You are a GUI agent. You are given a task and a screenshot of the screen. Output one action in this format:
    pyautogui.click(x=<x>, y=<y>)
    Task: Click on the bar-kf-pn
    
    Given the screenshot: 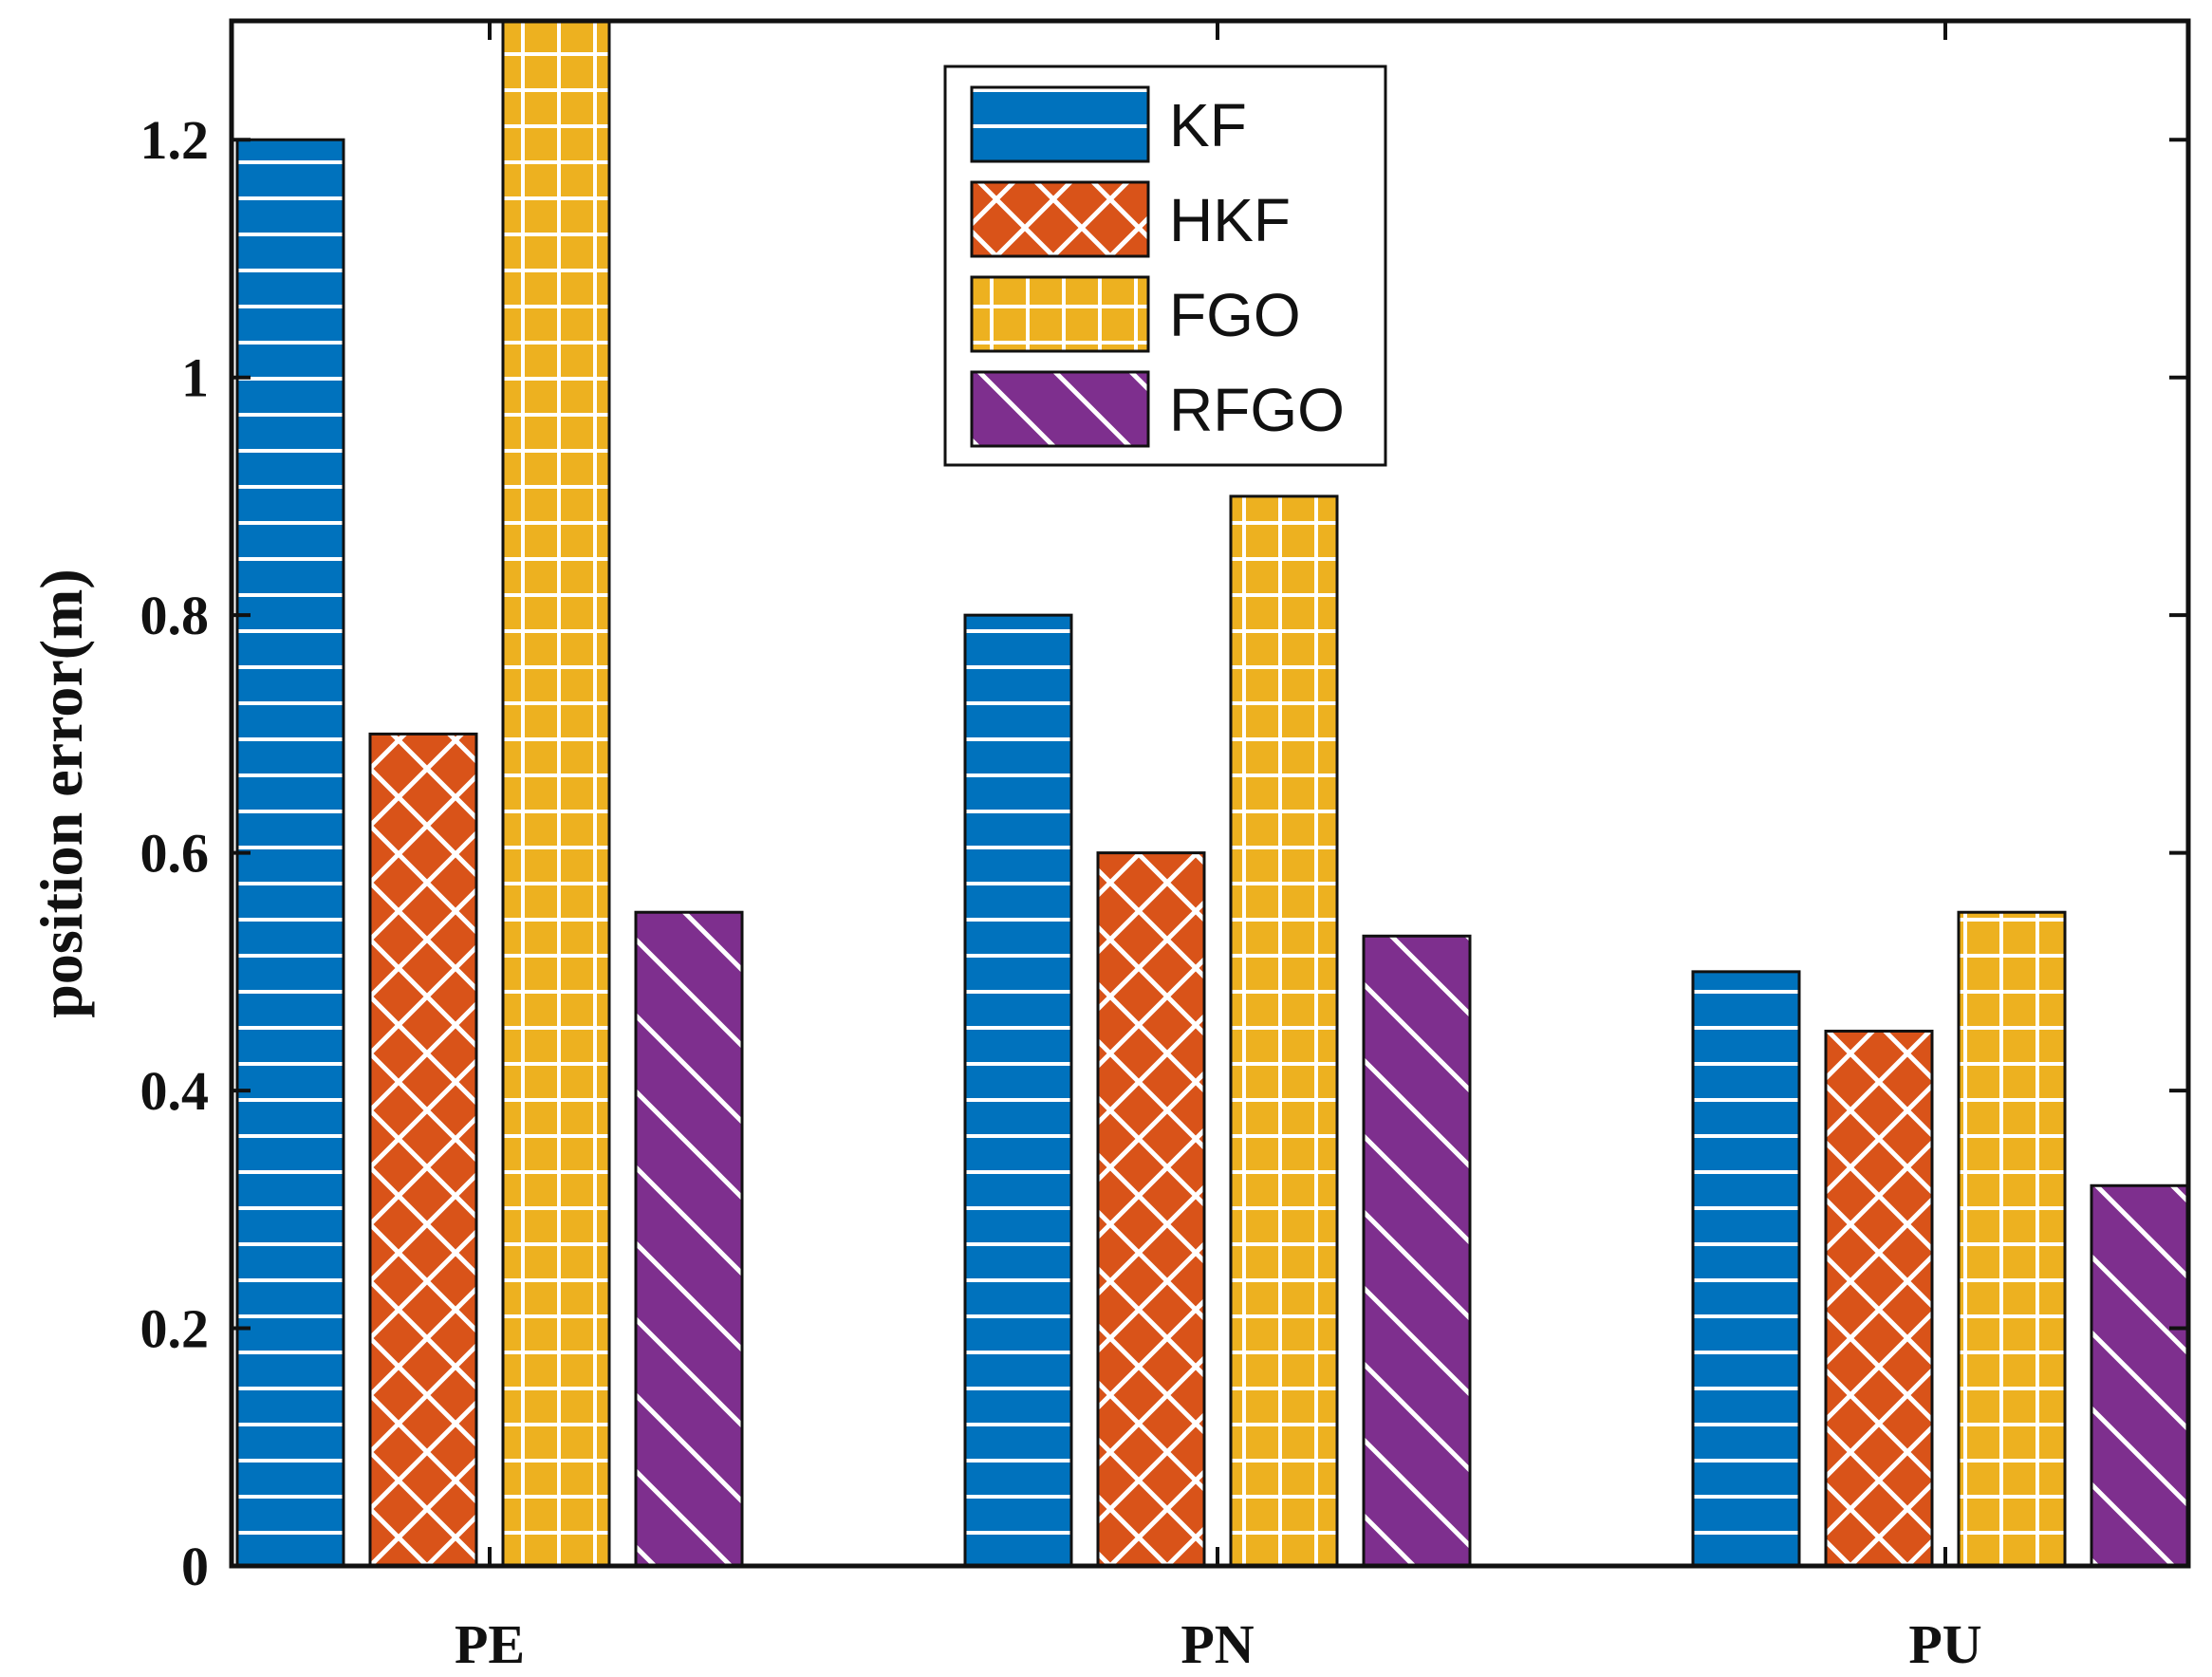 What is the action you would take?
    pyautogui.click(x=1018, y=1089)
    